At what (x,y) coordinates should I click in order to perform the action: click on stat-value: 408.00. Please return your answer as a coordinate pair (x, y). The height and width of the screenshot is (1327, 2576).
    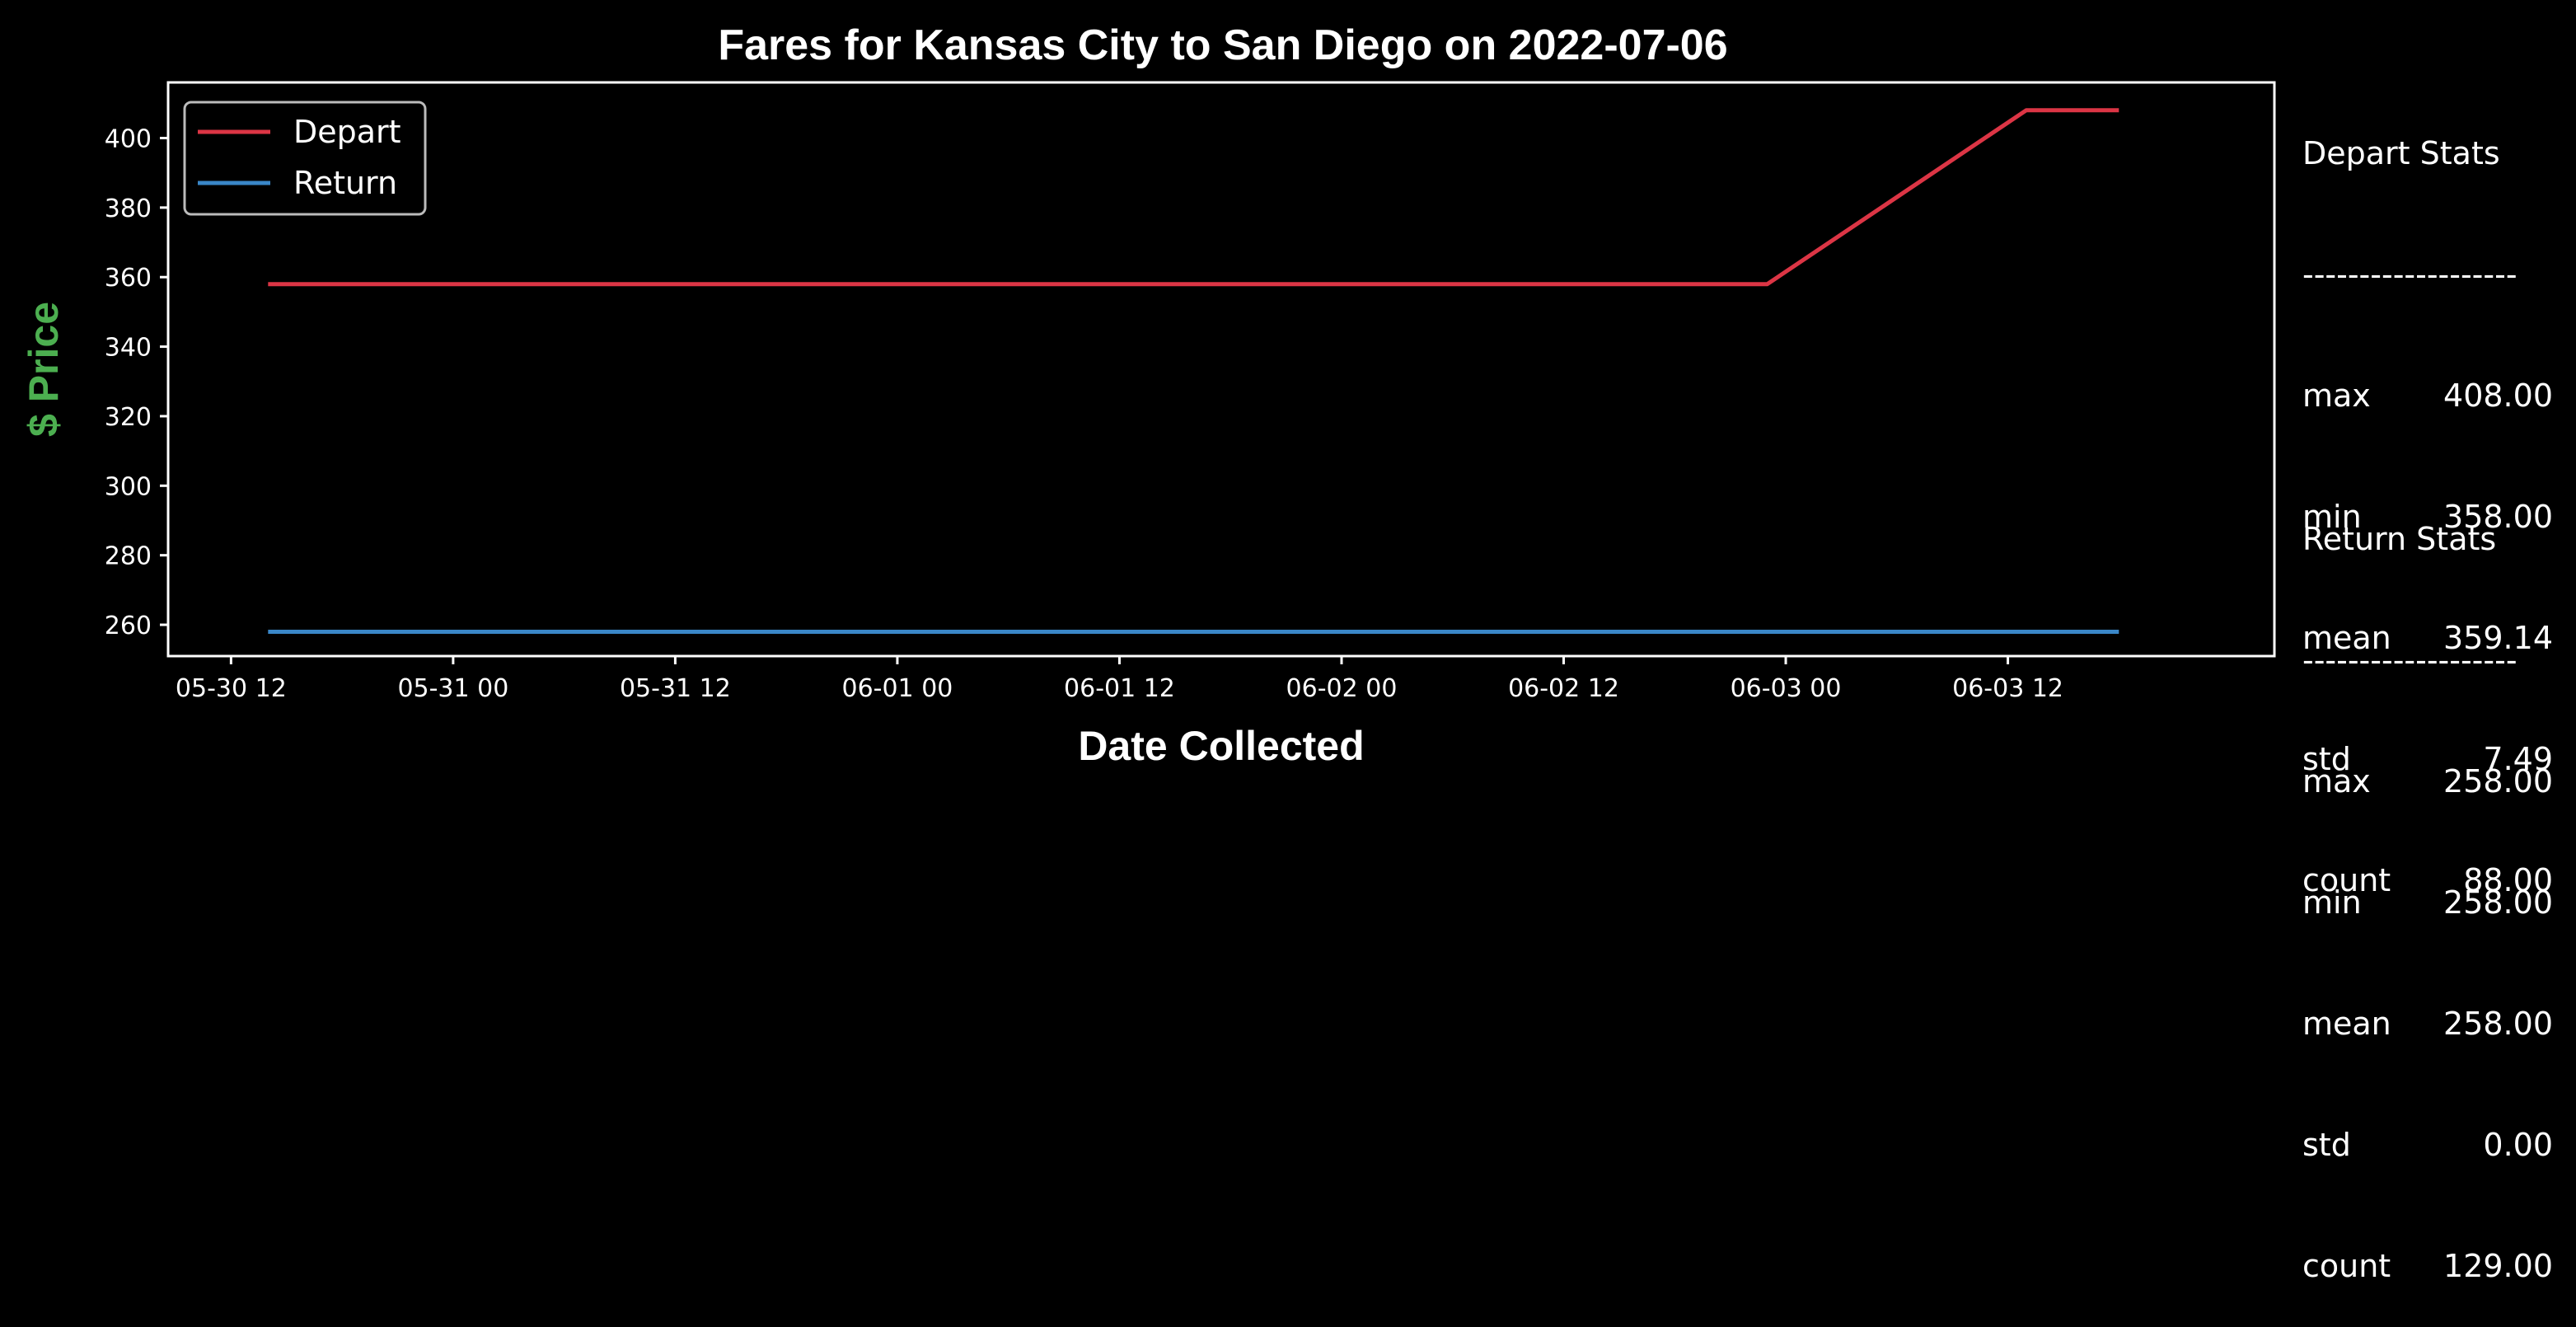
    Looking at the image, I should click on (2498, 395).